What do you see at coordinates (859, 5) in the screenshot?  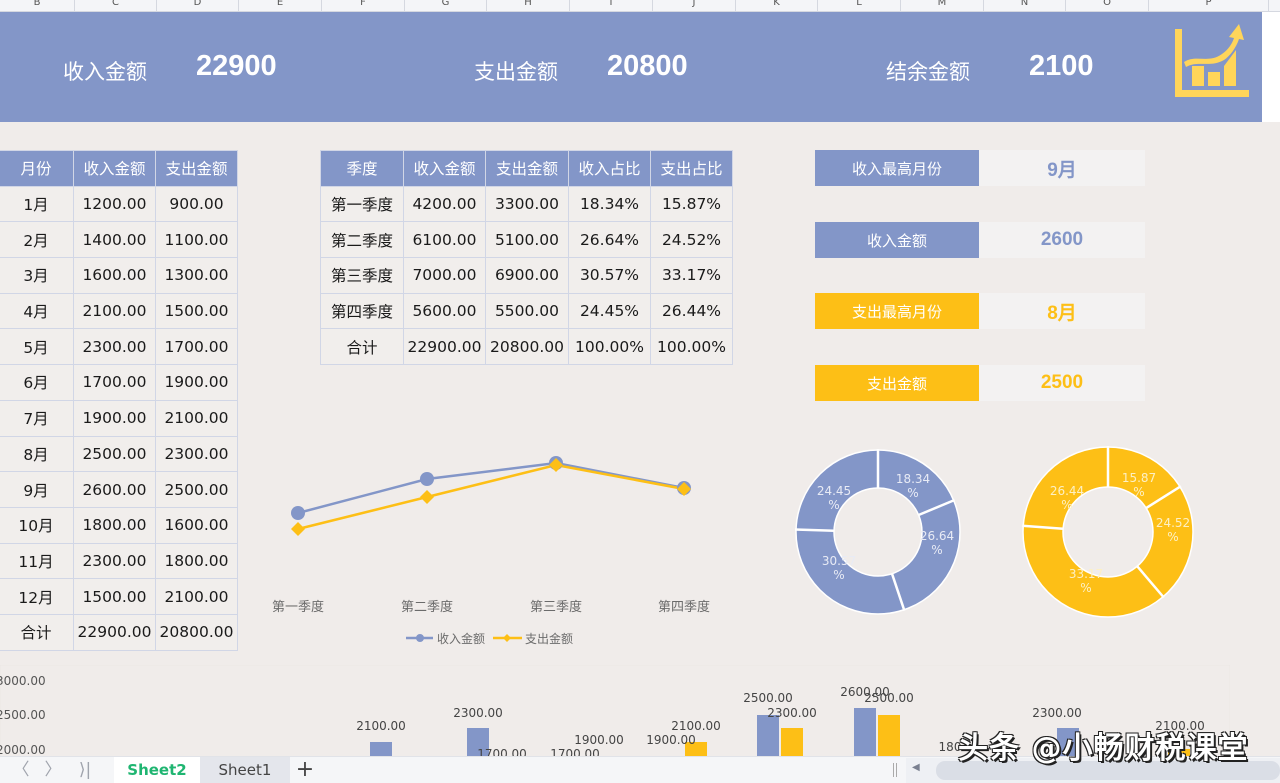 I see `column-header-l: L` at bounding box center [859, 5].